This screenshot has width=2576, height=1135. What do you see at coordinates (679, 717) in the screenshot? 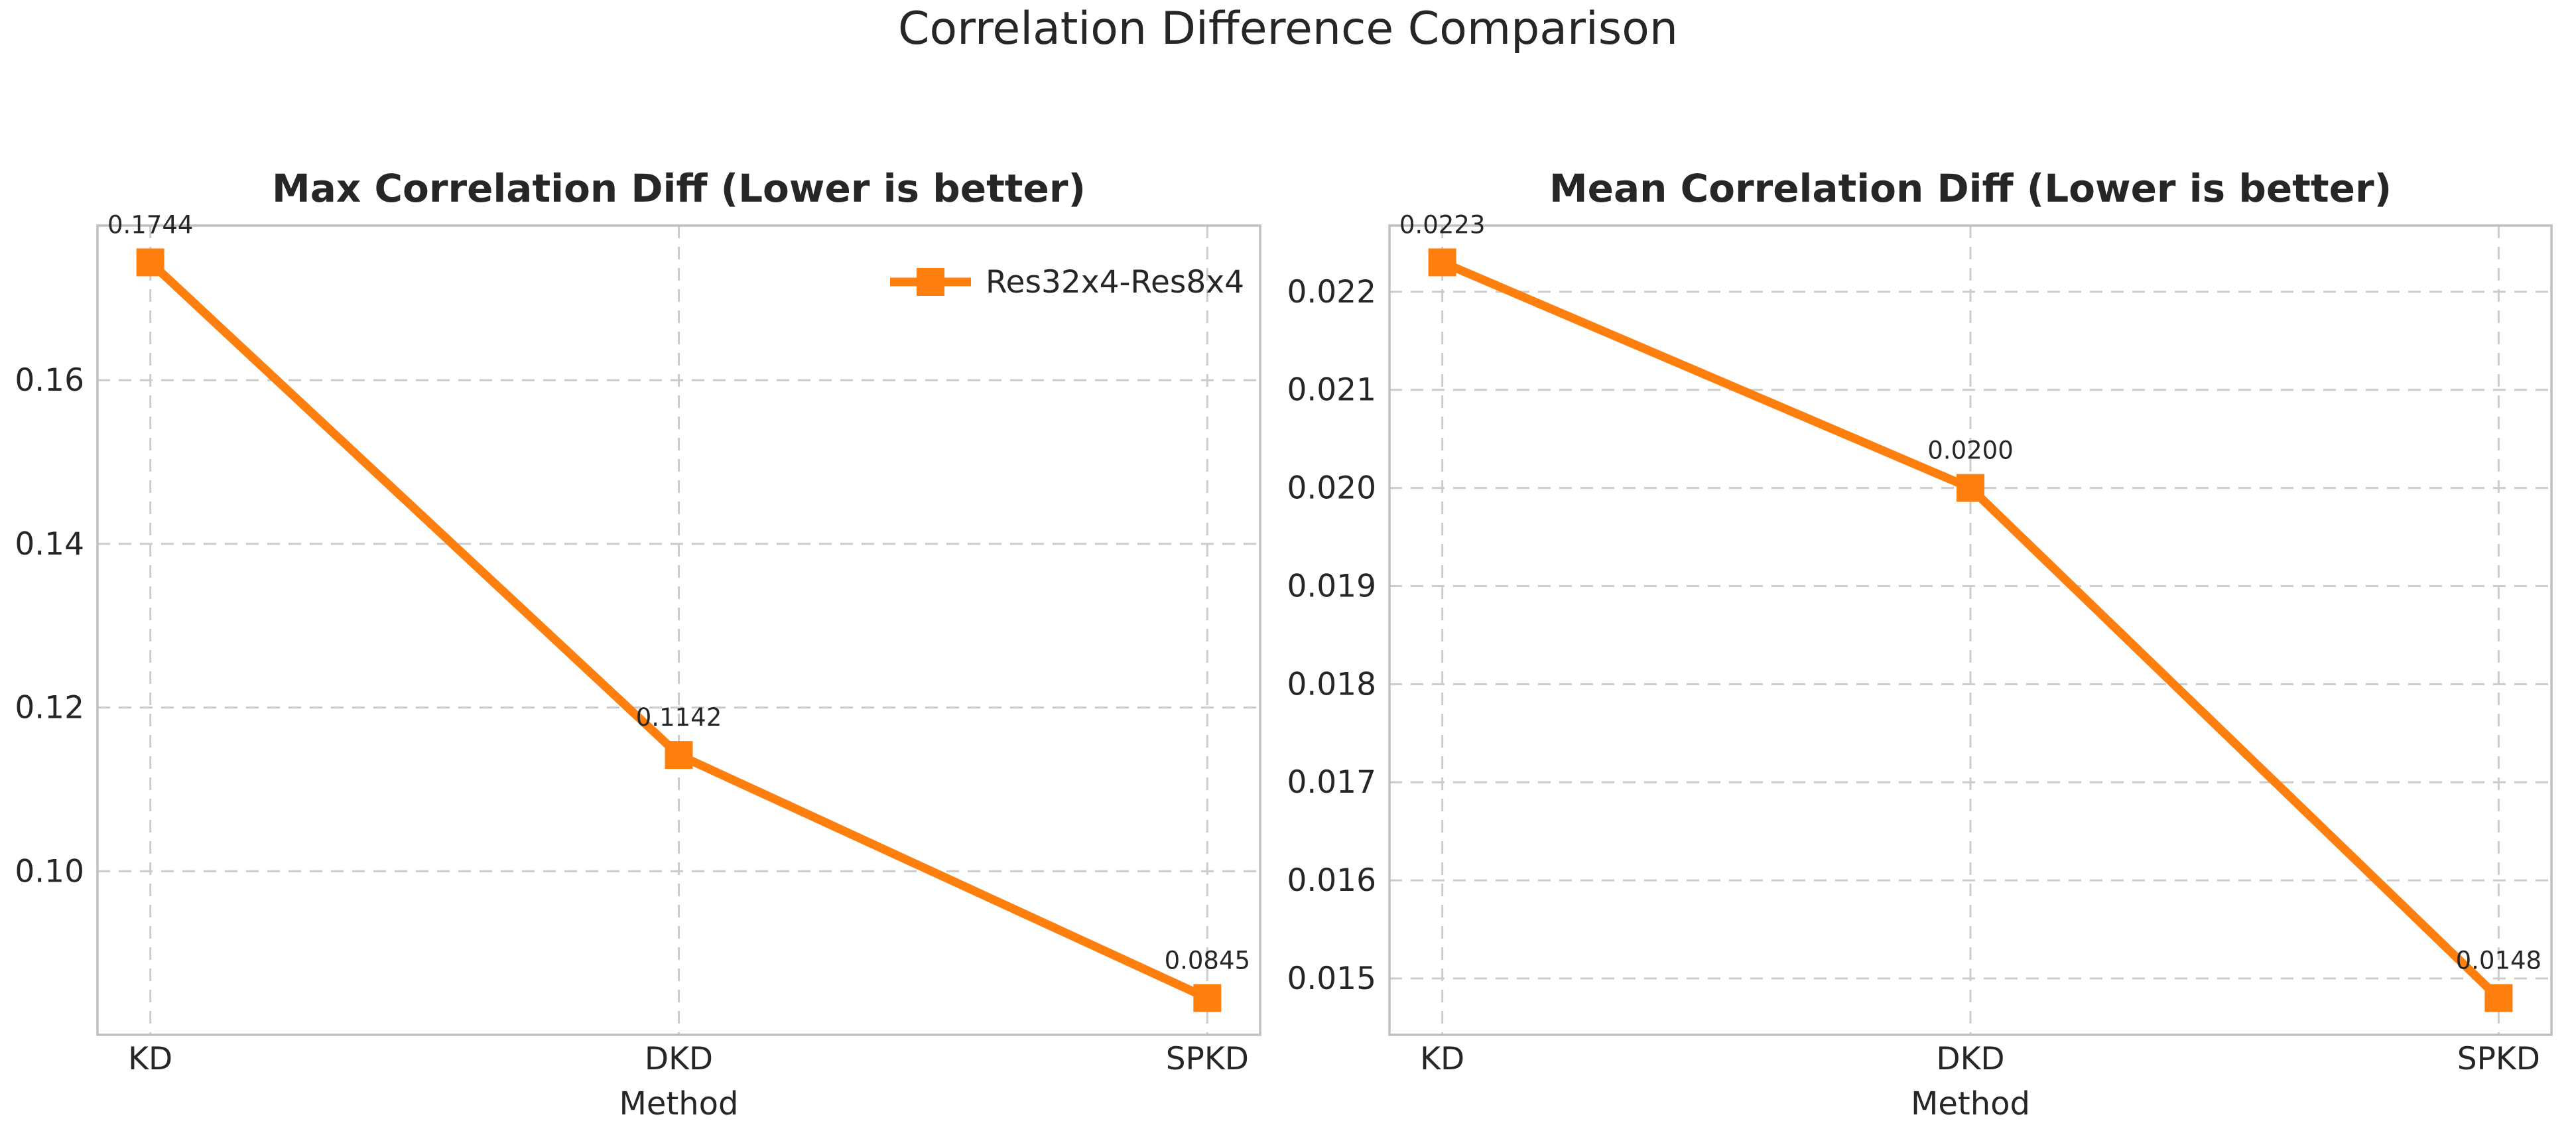
I see `data-point-label: 0.1142` at bounding box center [679, 717].